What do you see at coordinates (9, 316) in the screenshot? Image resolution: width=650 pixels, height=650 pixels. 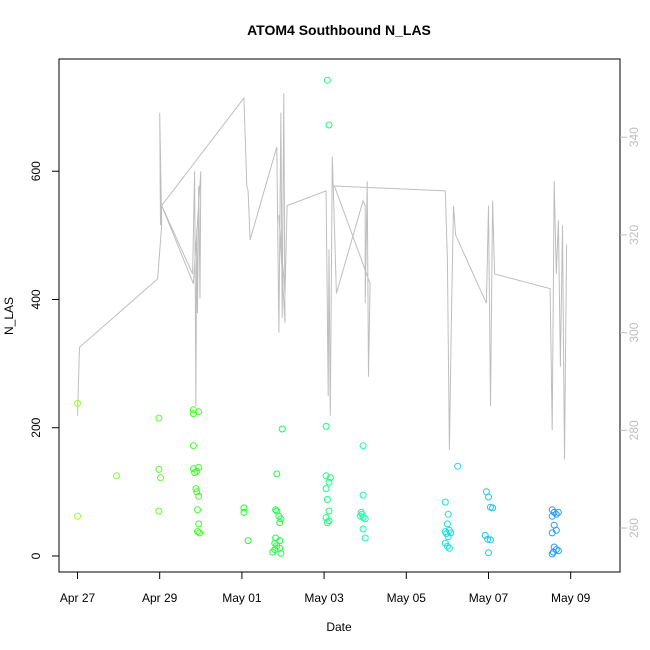 I see `y-axis-label: N_LAS` at bounding box center [9, 316].